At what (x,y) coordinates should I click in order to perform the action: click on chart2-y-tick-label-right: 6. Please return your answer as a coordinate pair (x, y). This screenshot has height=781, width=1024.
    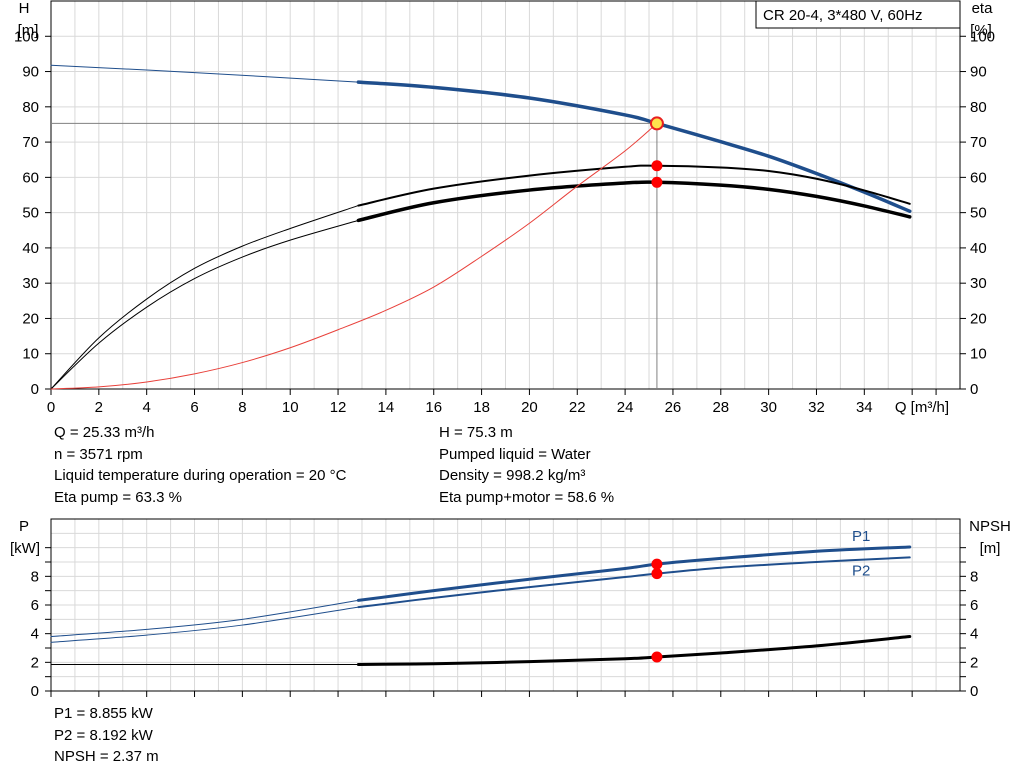
    Looking at the image, I should click on (974, 605).